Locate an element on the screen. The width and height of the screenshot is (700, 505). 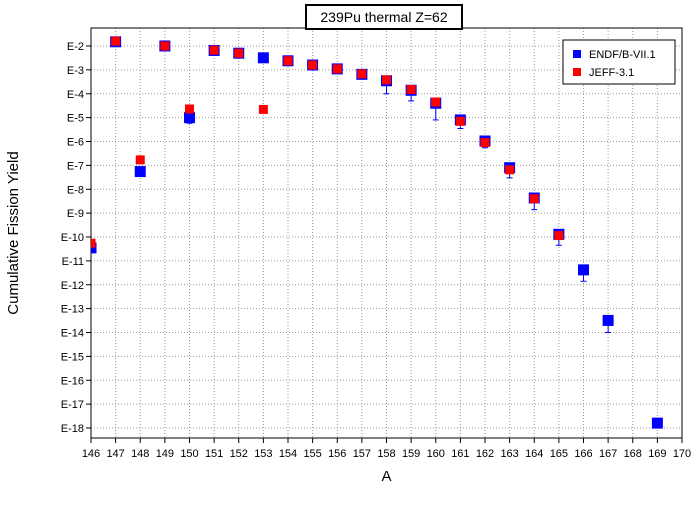
x-tick-label: 164 is located at coordinates (534, 454).